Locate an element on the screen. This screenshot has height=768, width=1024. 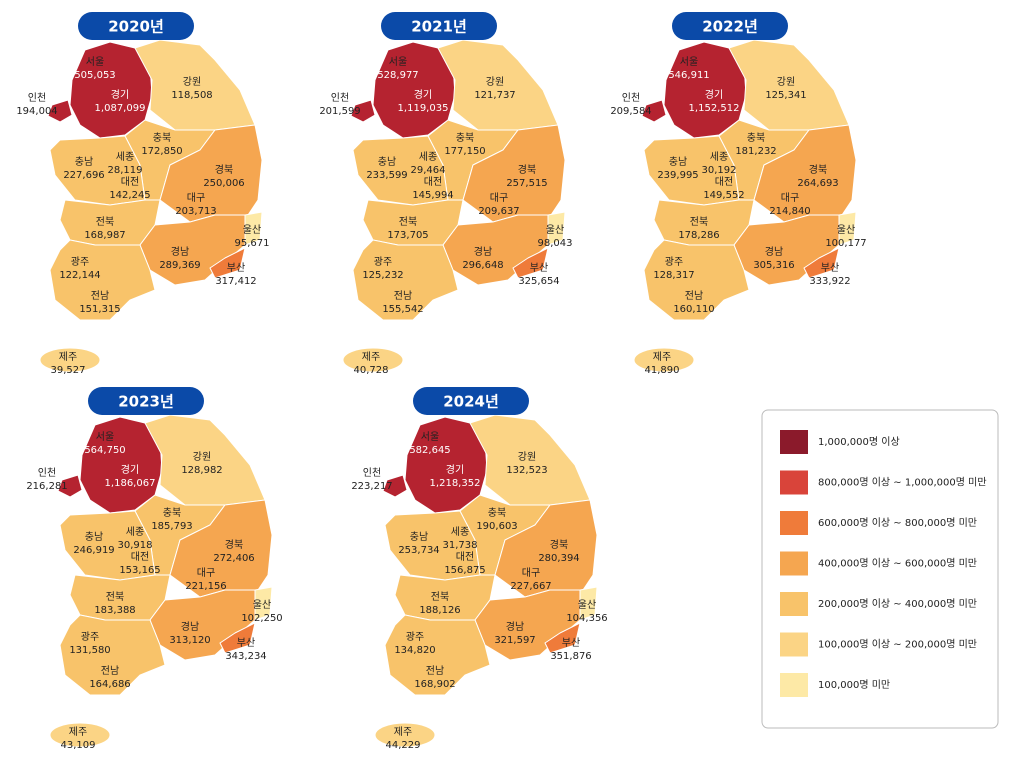
region-value: 209,584 is located at coordinates (630, 111).